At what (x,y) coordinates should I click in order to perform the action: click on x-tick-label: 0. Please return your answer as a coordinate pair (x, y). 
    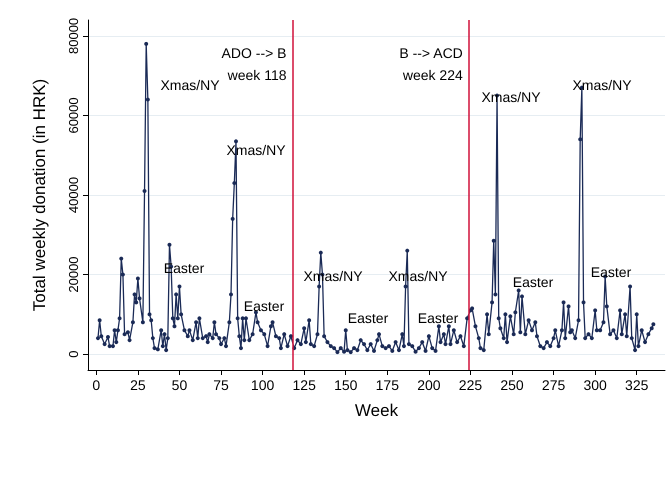
    Looking at the image, I should click on (96, 385).